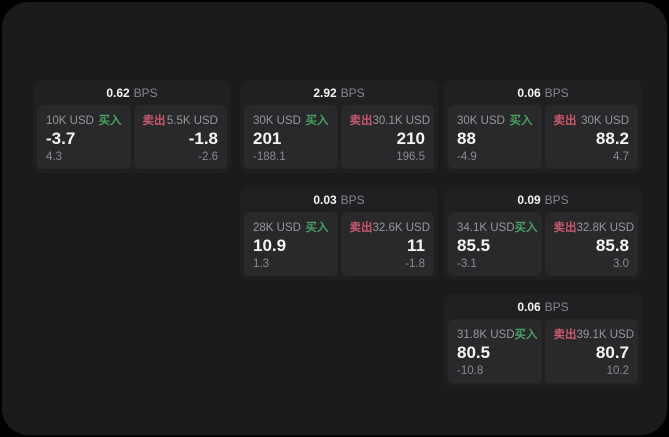 The width and height of the screenshot is (669, 437). Describe the element at coordinates (387, 137) in the screenshot. I see `sell-quote-panel: 卖出 30.1K USD 210 196.5` at that location.